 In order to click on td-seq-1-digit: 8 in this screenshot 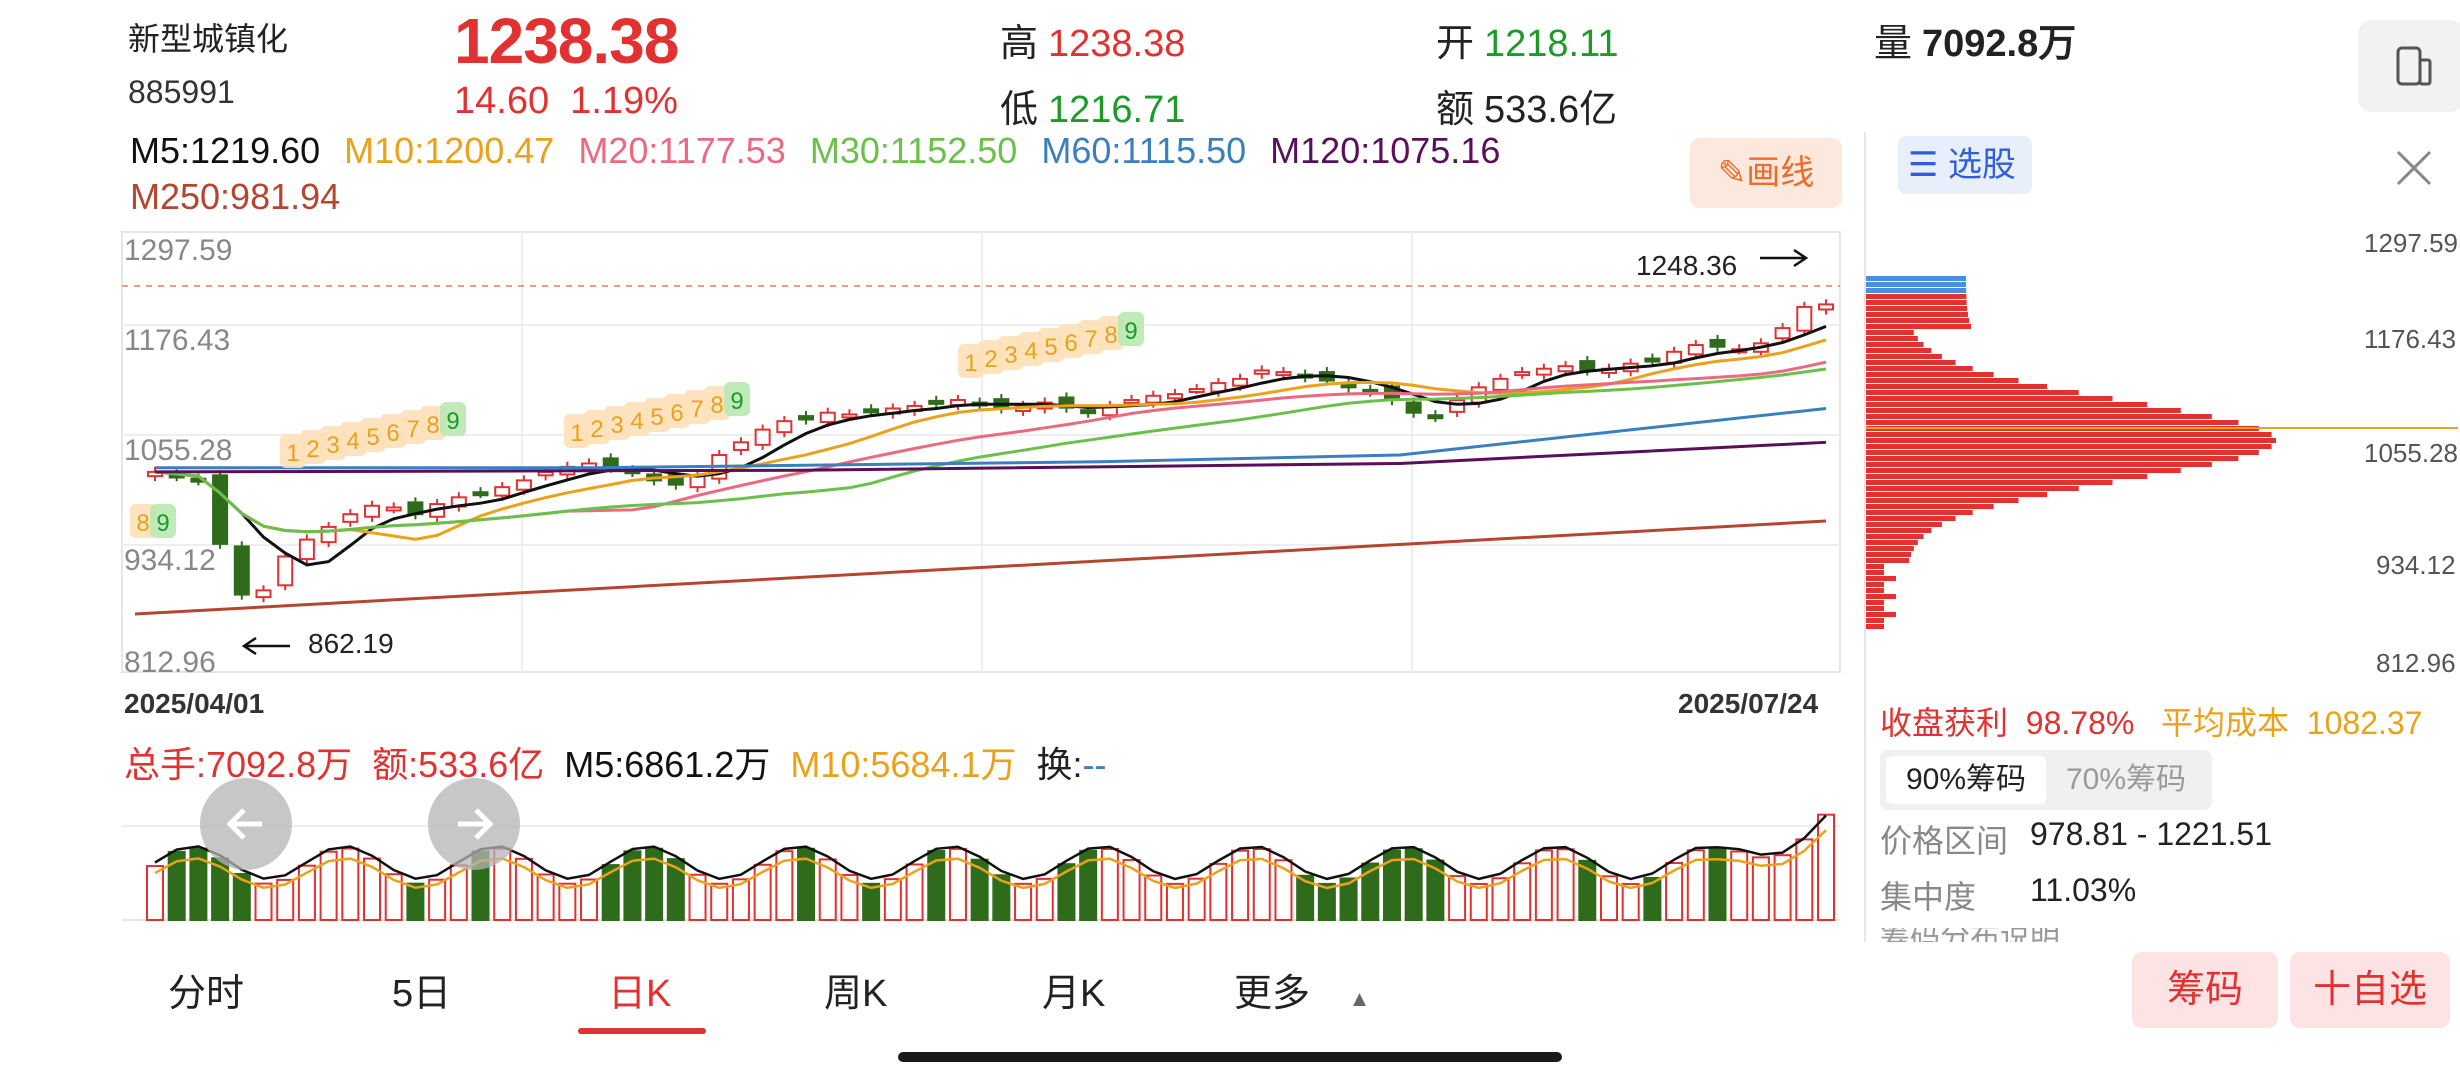, I will do `click(142, 523)`.